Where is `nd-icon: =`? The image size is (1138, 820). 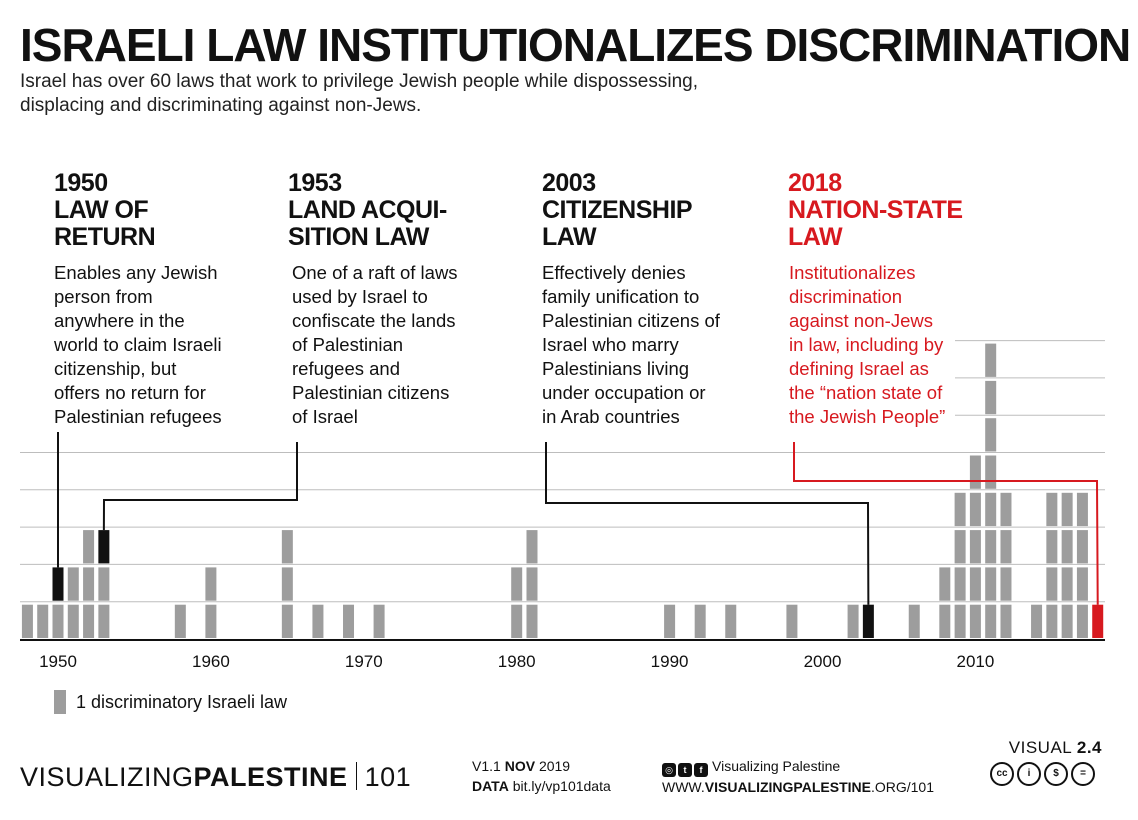
nd-icon: = is located at coordinates (1083, 774).